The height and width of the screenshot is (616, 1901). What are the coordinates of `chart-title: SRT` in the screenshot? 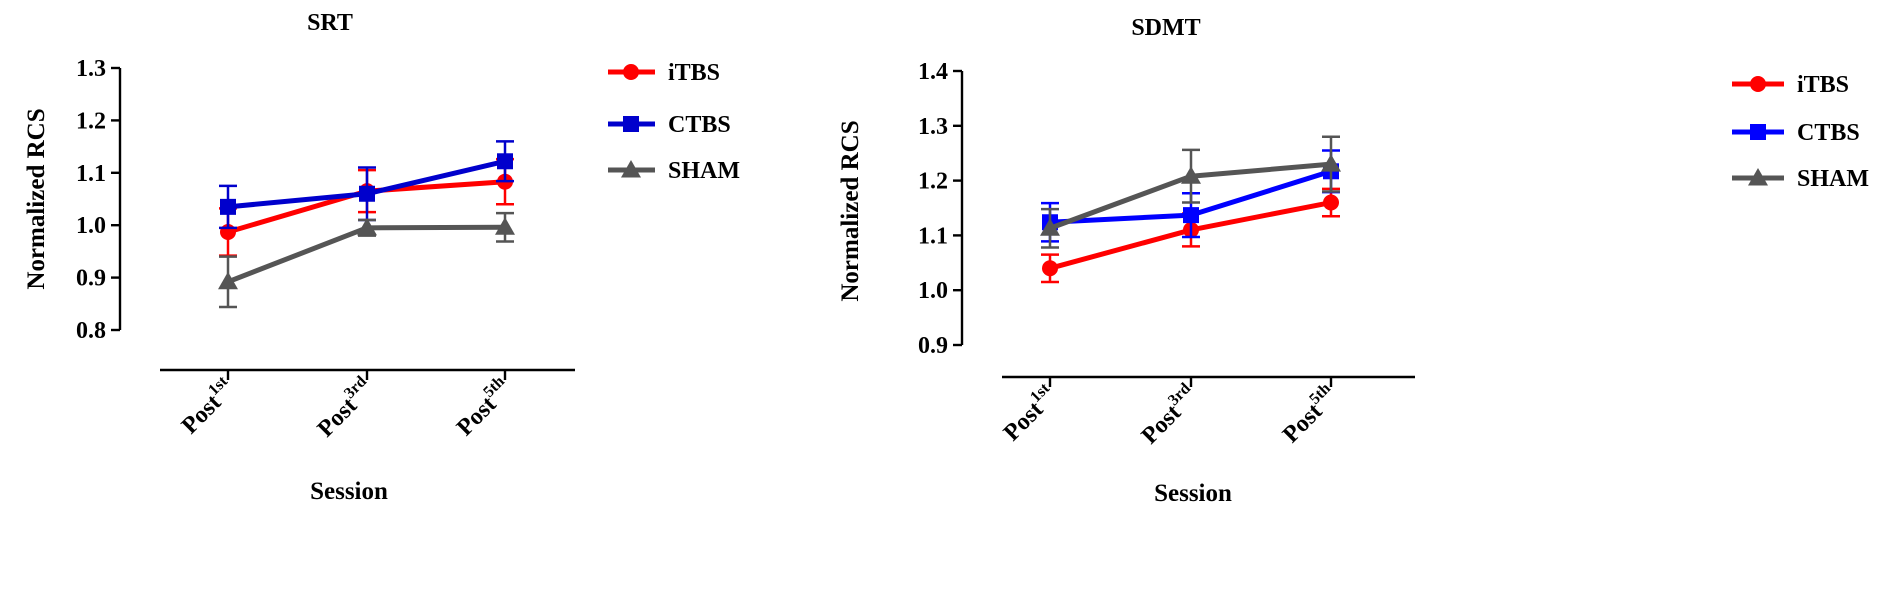 It's located at (330, 23).